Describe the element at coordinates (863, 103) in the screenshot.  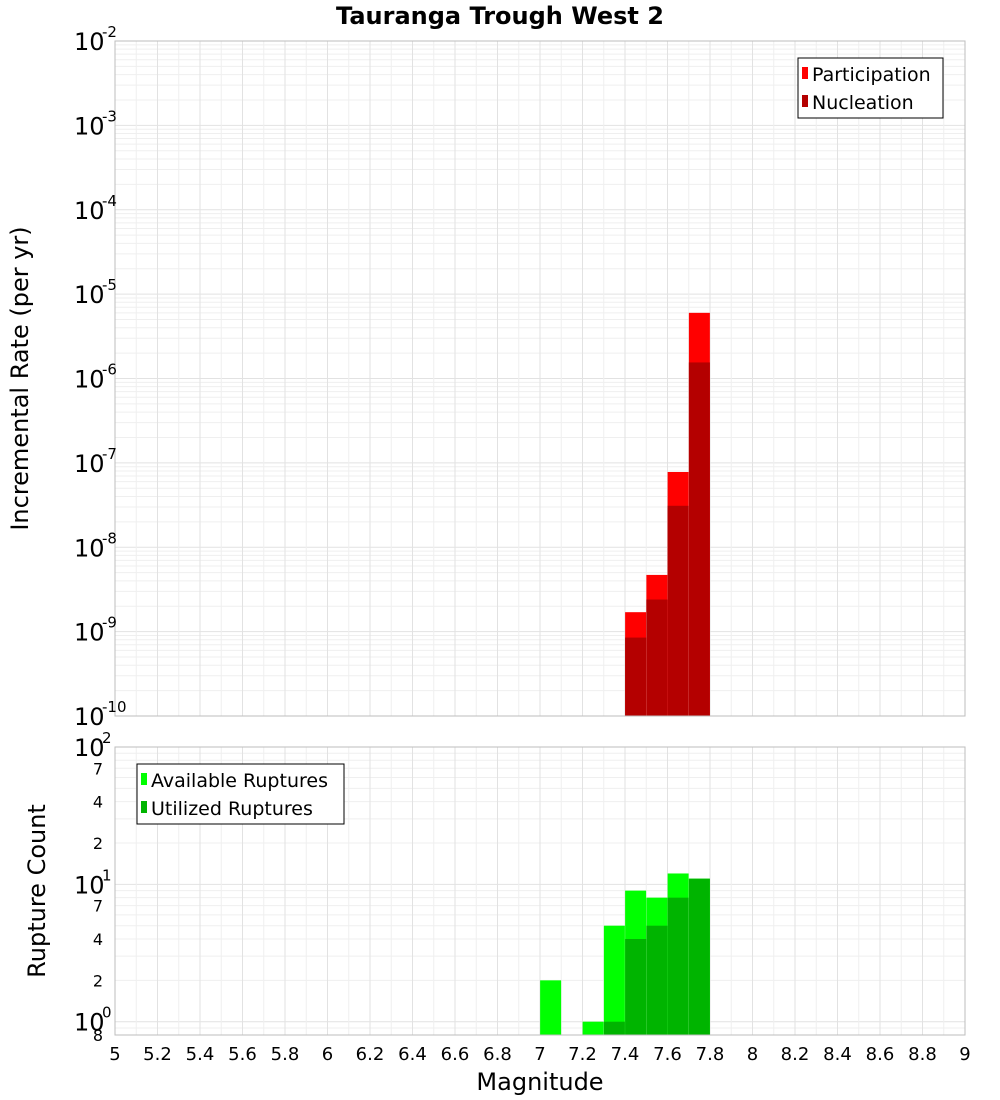
I see `legend-entry: Nucleation` at that location.